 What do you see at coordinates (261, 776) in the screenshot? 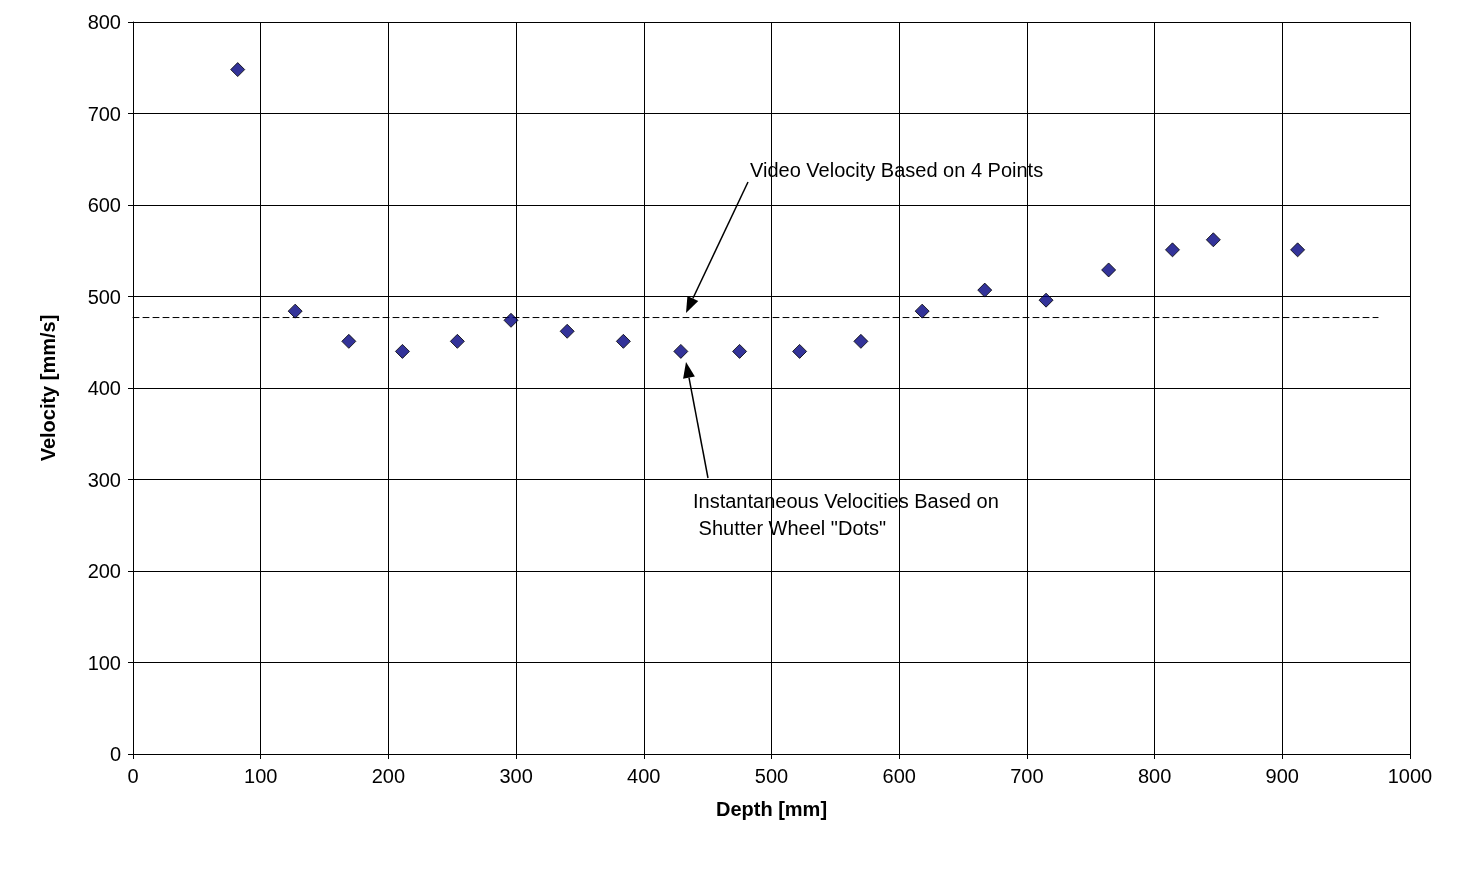
I see `x-tick-label: 100` at bounding box center [261, 776].